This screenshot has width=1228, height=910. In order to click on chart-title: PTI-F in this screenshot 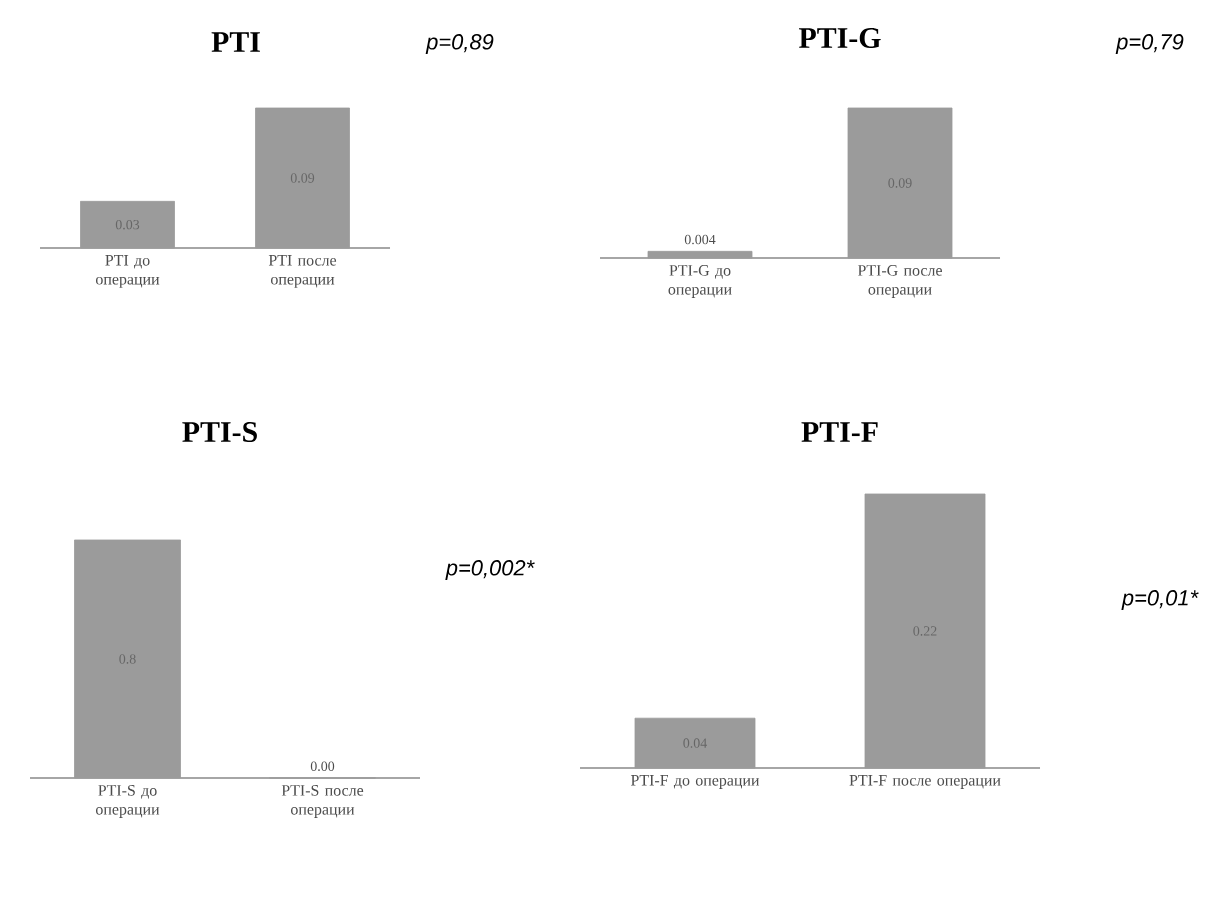, I will do `click(839, 432)`.